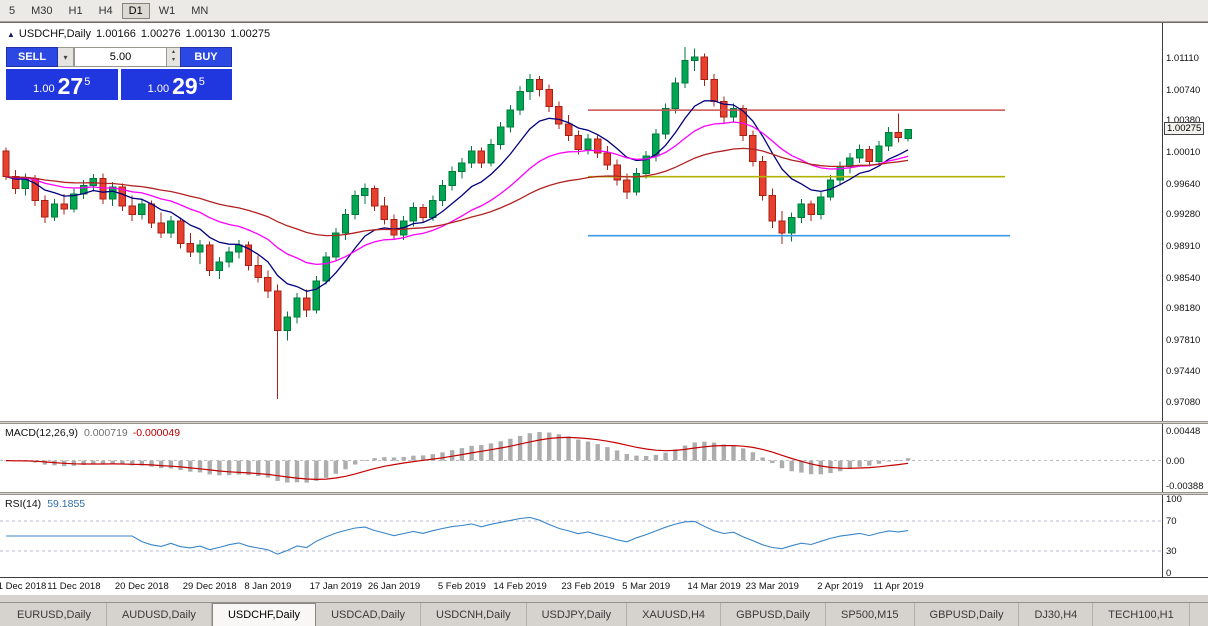 This screenshot has width=1208, height=626. What do you see at coordinates (156, 433) in the screenshot?
I see `macd-value-signal: -0.000049` at bounding box center [156, 433].